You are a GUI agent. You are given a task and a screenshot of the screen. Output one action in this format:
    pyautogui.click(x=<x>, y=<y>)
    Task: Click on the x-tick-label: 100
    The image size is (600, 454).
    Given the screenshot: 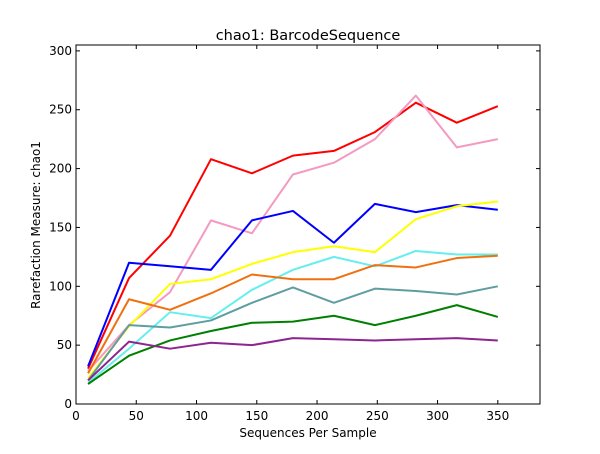 What is the action you would take?
    pyautogui.click(x=196, y=416)
    